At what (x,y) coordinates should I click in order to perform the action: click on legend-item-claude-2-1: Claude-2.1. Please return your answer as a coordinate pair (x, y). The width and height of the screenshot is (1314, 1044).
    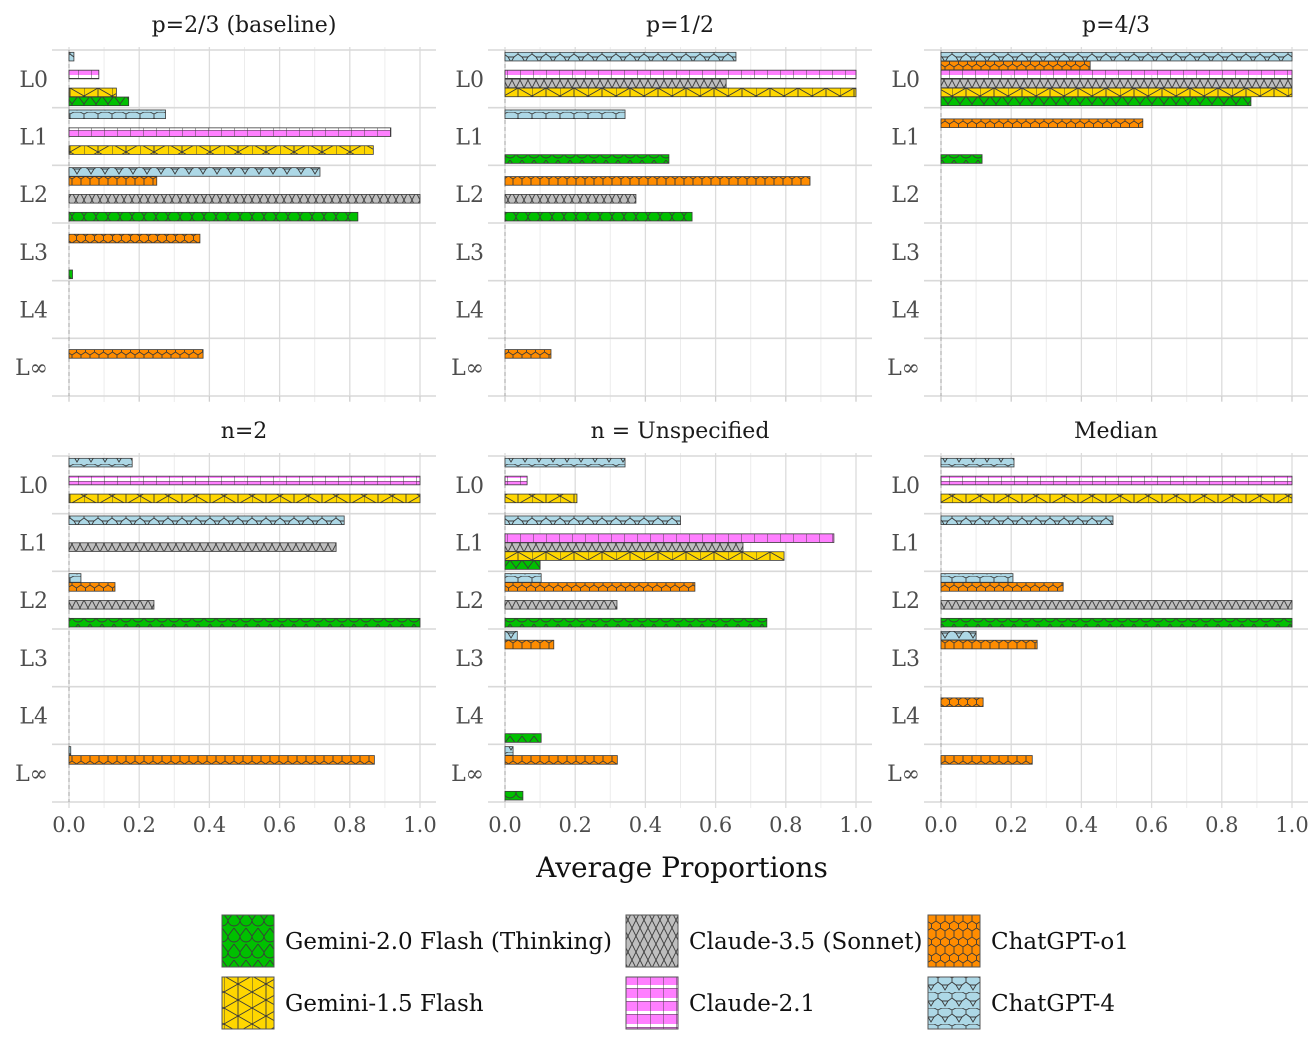
    Looking at the image, I should click on (720, 1003).